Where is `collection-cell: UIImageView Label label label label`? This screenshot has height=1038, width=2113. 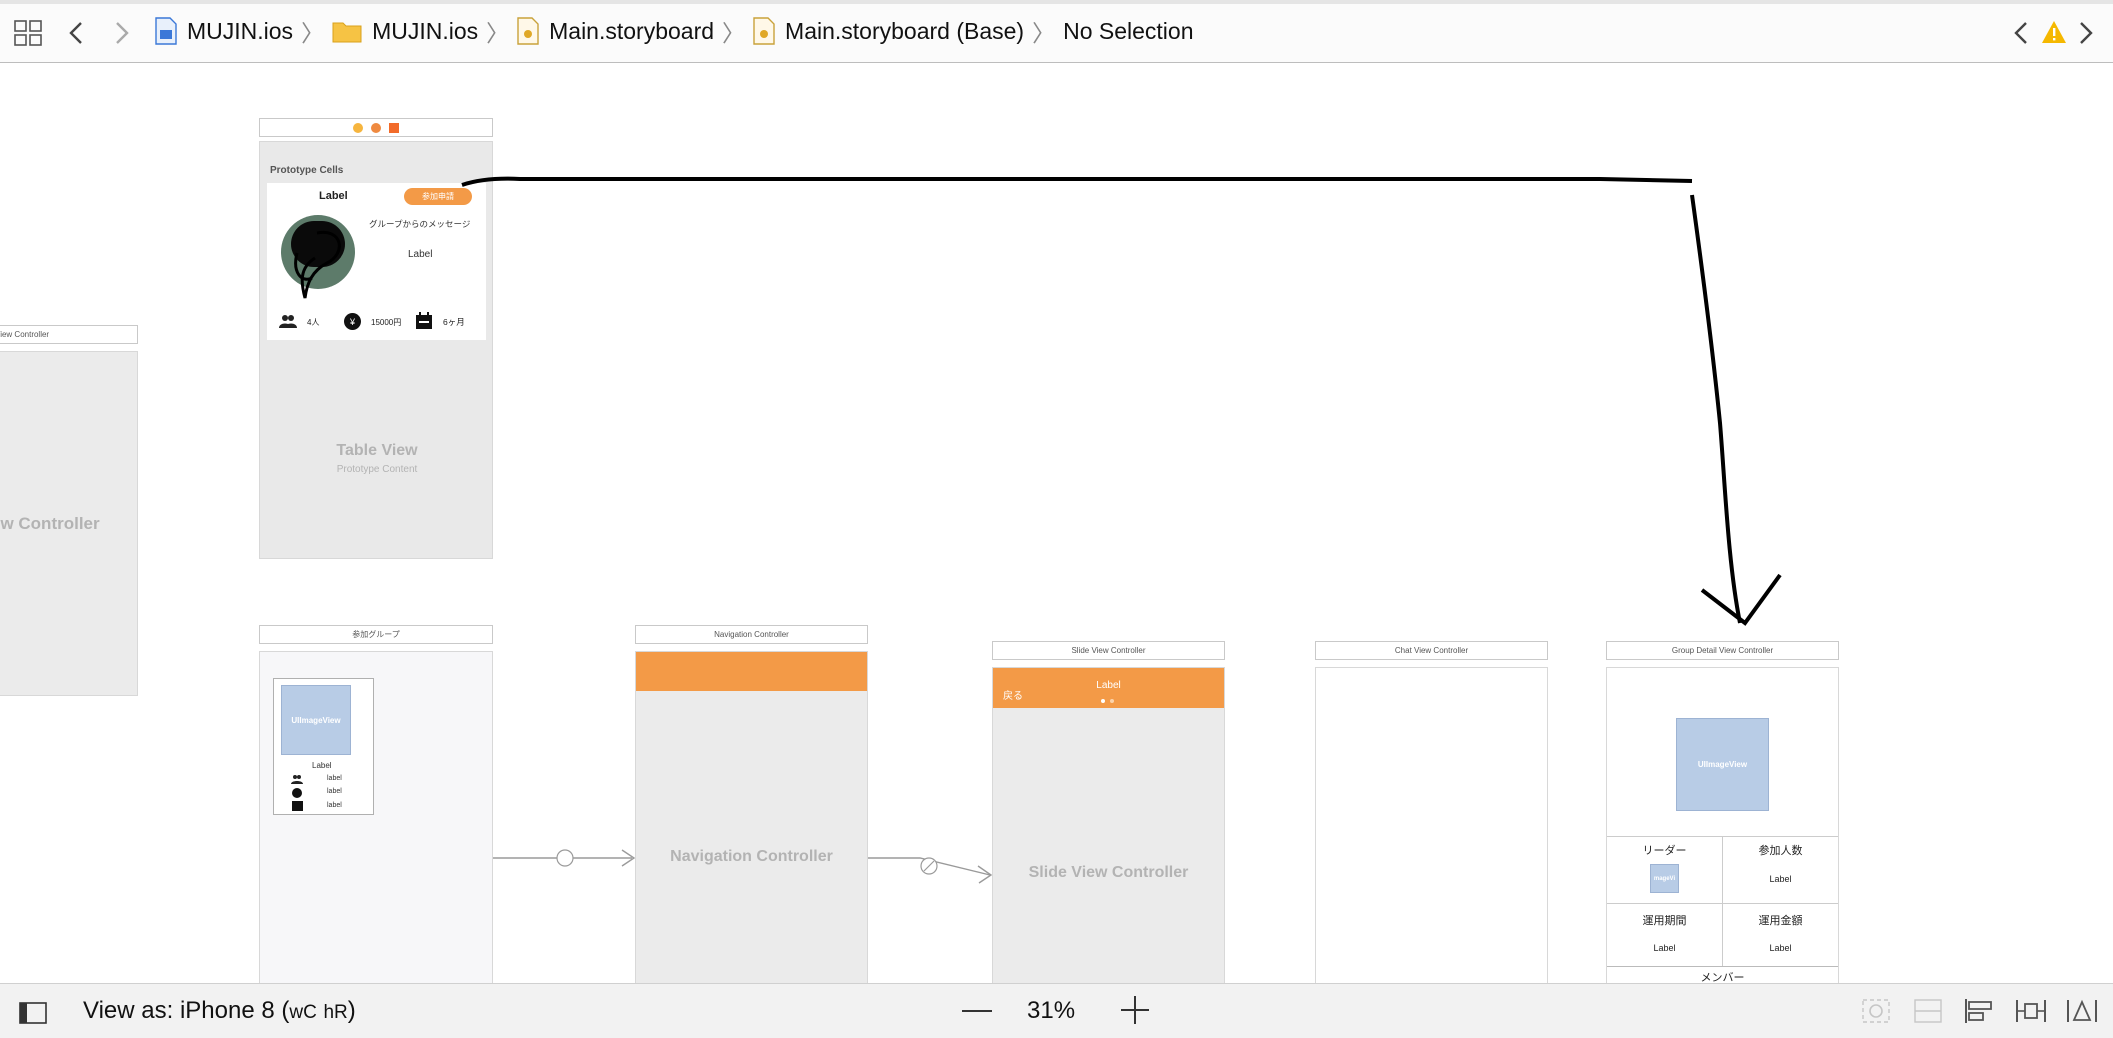 collection-cell: UIImageView Label label label label is located at coordinates (323, 746).